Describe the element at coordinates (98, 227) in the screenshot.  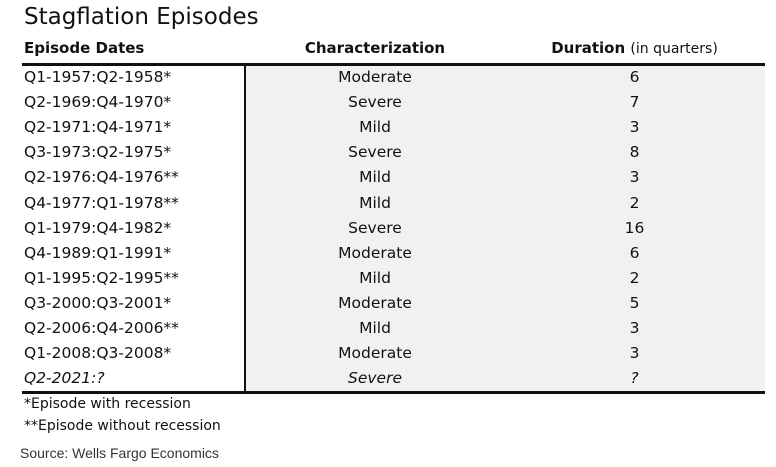
I see `table-cell: Q1-1979:Q4-1982*` at that location.